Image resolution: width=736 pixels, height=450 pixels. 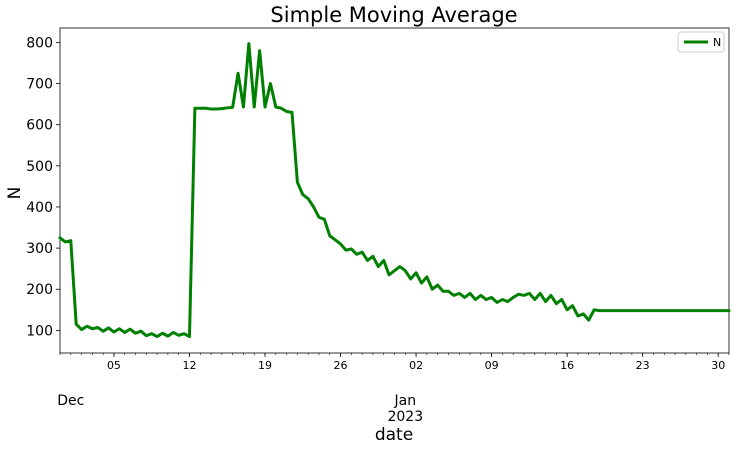 I want to click on y-tick-label: 100, so click(x=39, y=331).